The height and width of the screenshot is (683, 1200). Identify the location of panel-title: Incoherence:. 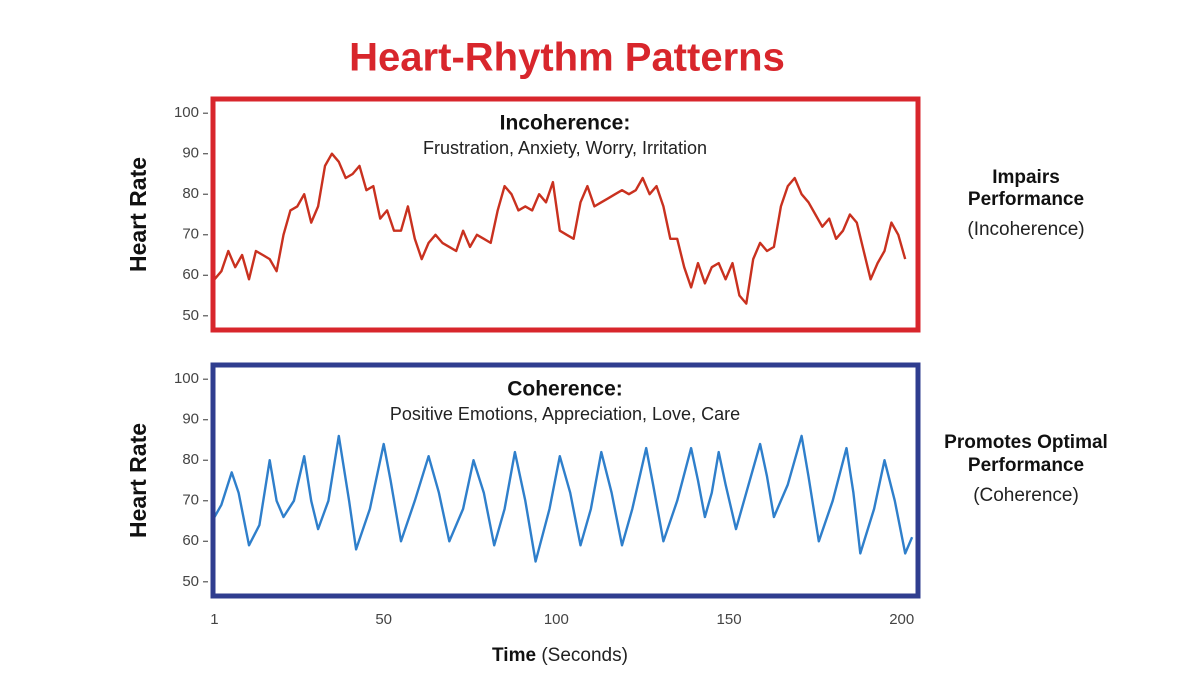
(565, 123).